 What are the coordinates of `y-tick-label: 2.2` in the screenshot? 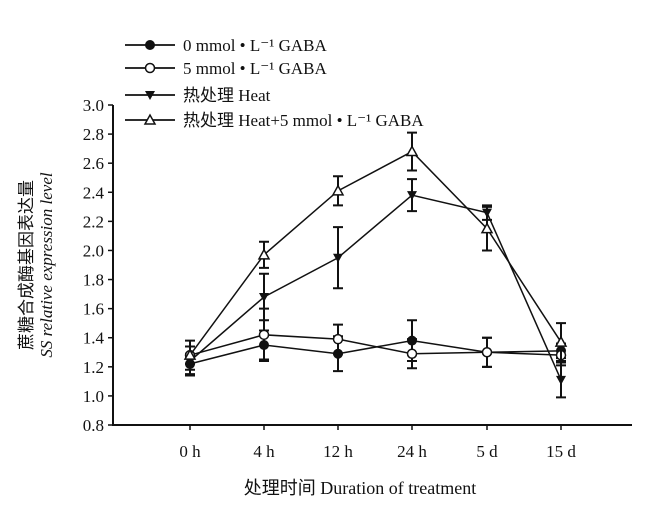 It's located at (93, 221).